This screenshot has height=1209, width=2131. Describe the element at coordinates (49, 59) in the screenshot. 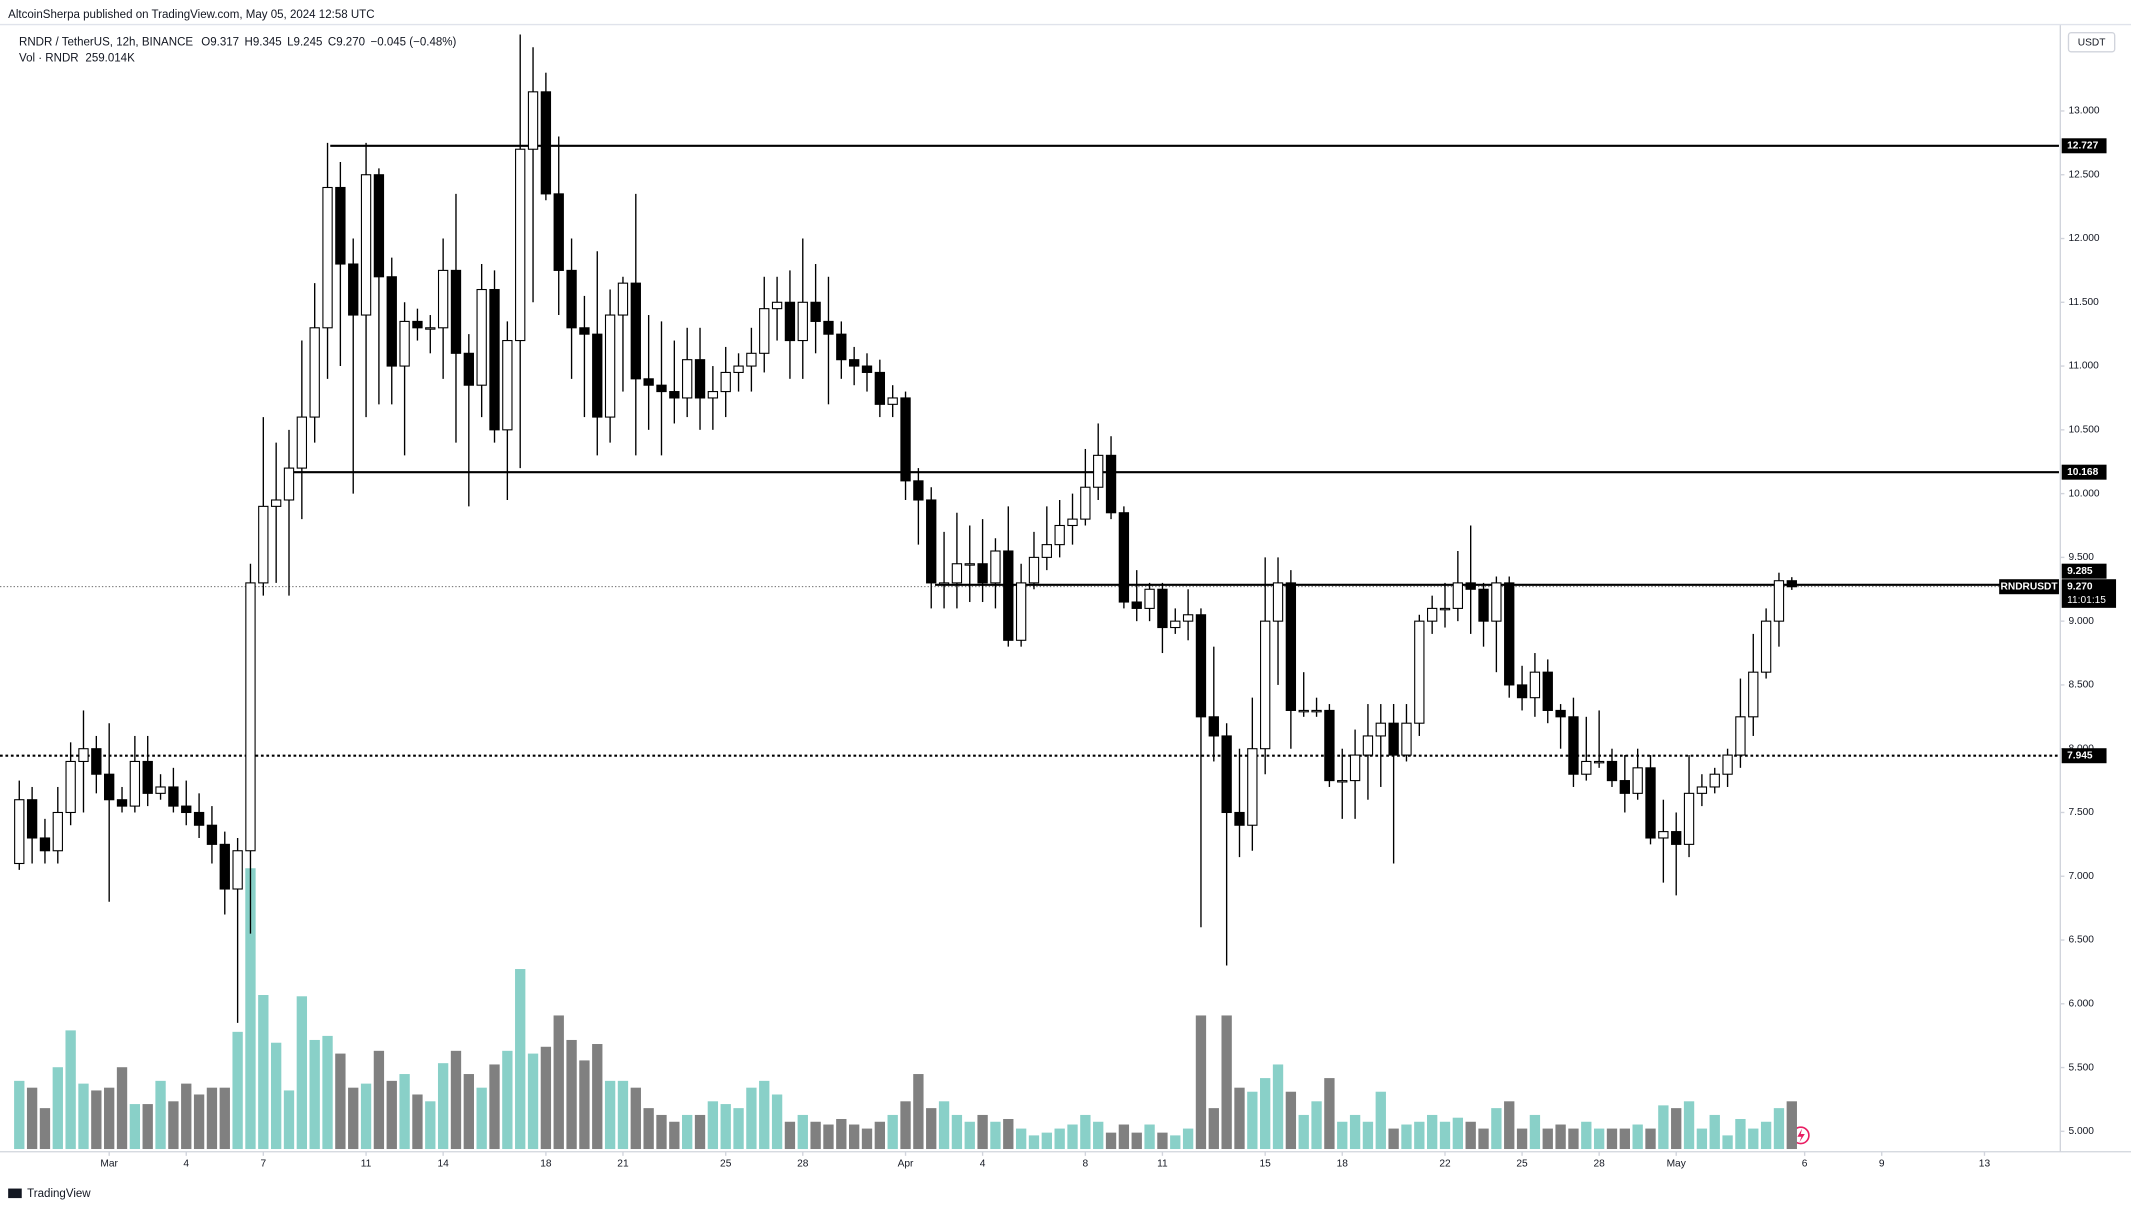

I see `volume-title: Vol · RNDR` at that location.